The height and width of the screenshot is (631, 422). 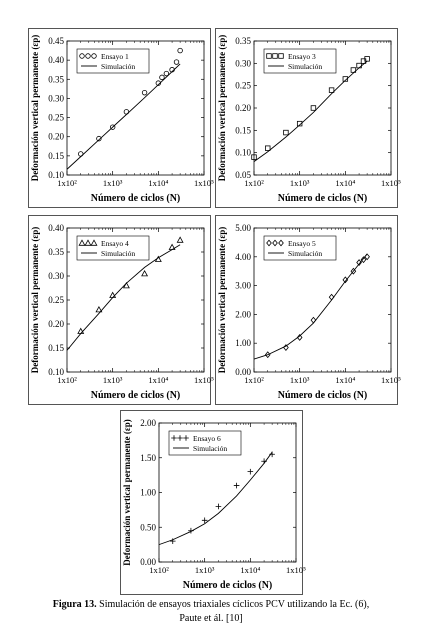 I want to click on simulation-line, so click(x=215, y=498).